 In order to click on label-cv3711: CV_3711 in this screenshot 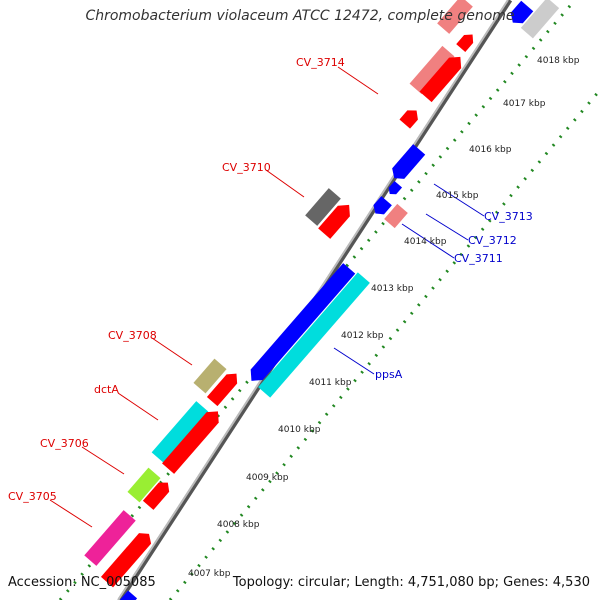, I will do `click(478, 258)`.